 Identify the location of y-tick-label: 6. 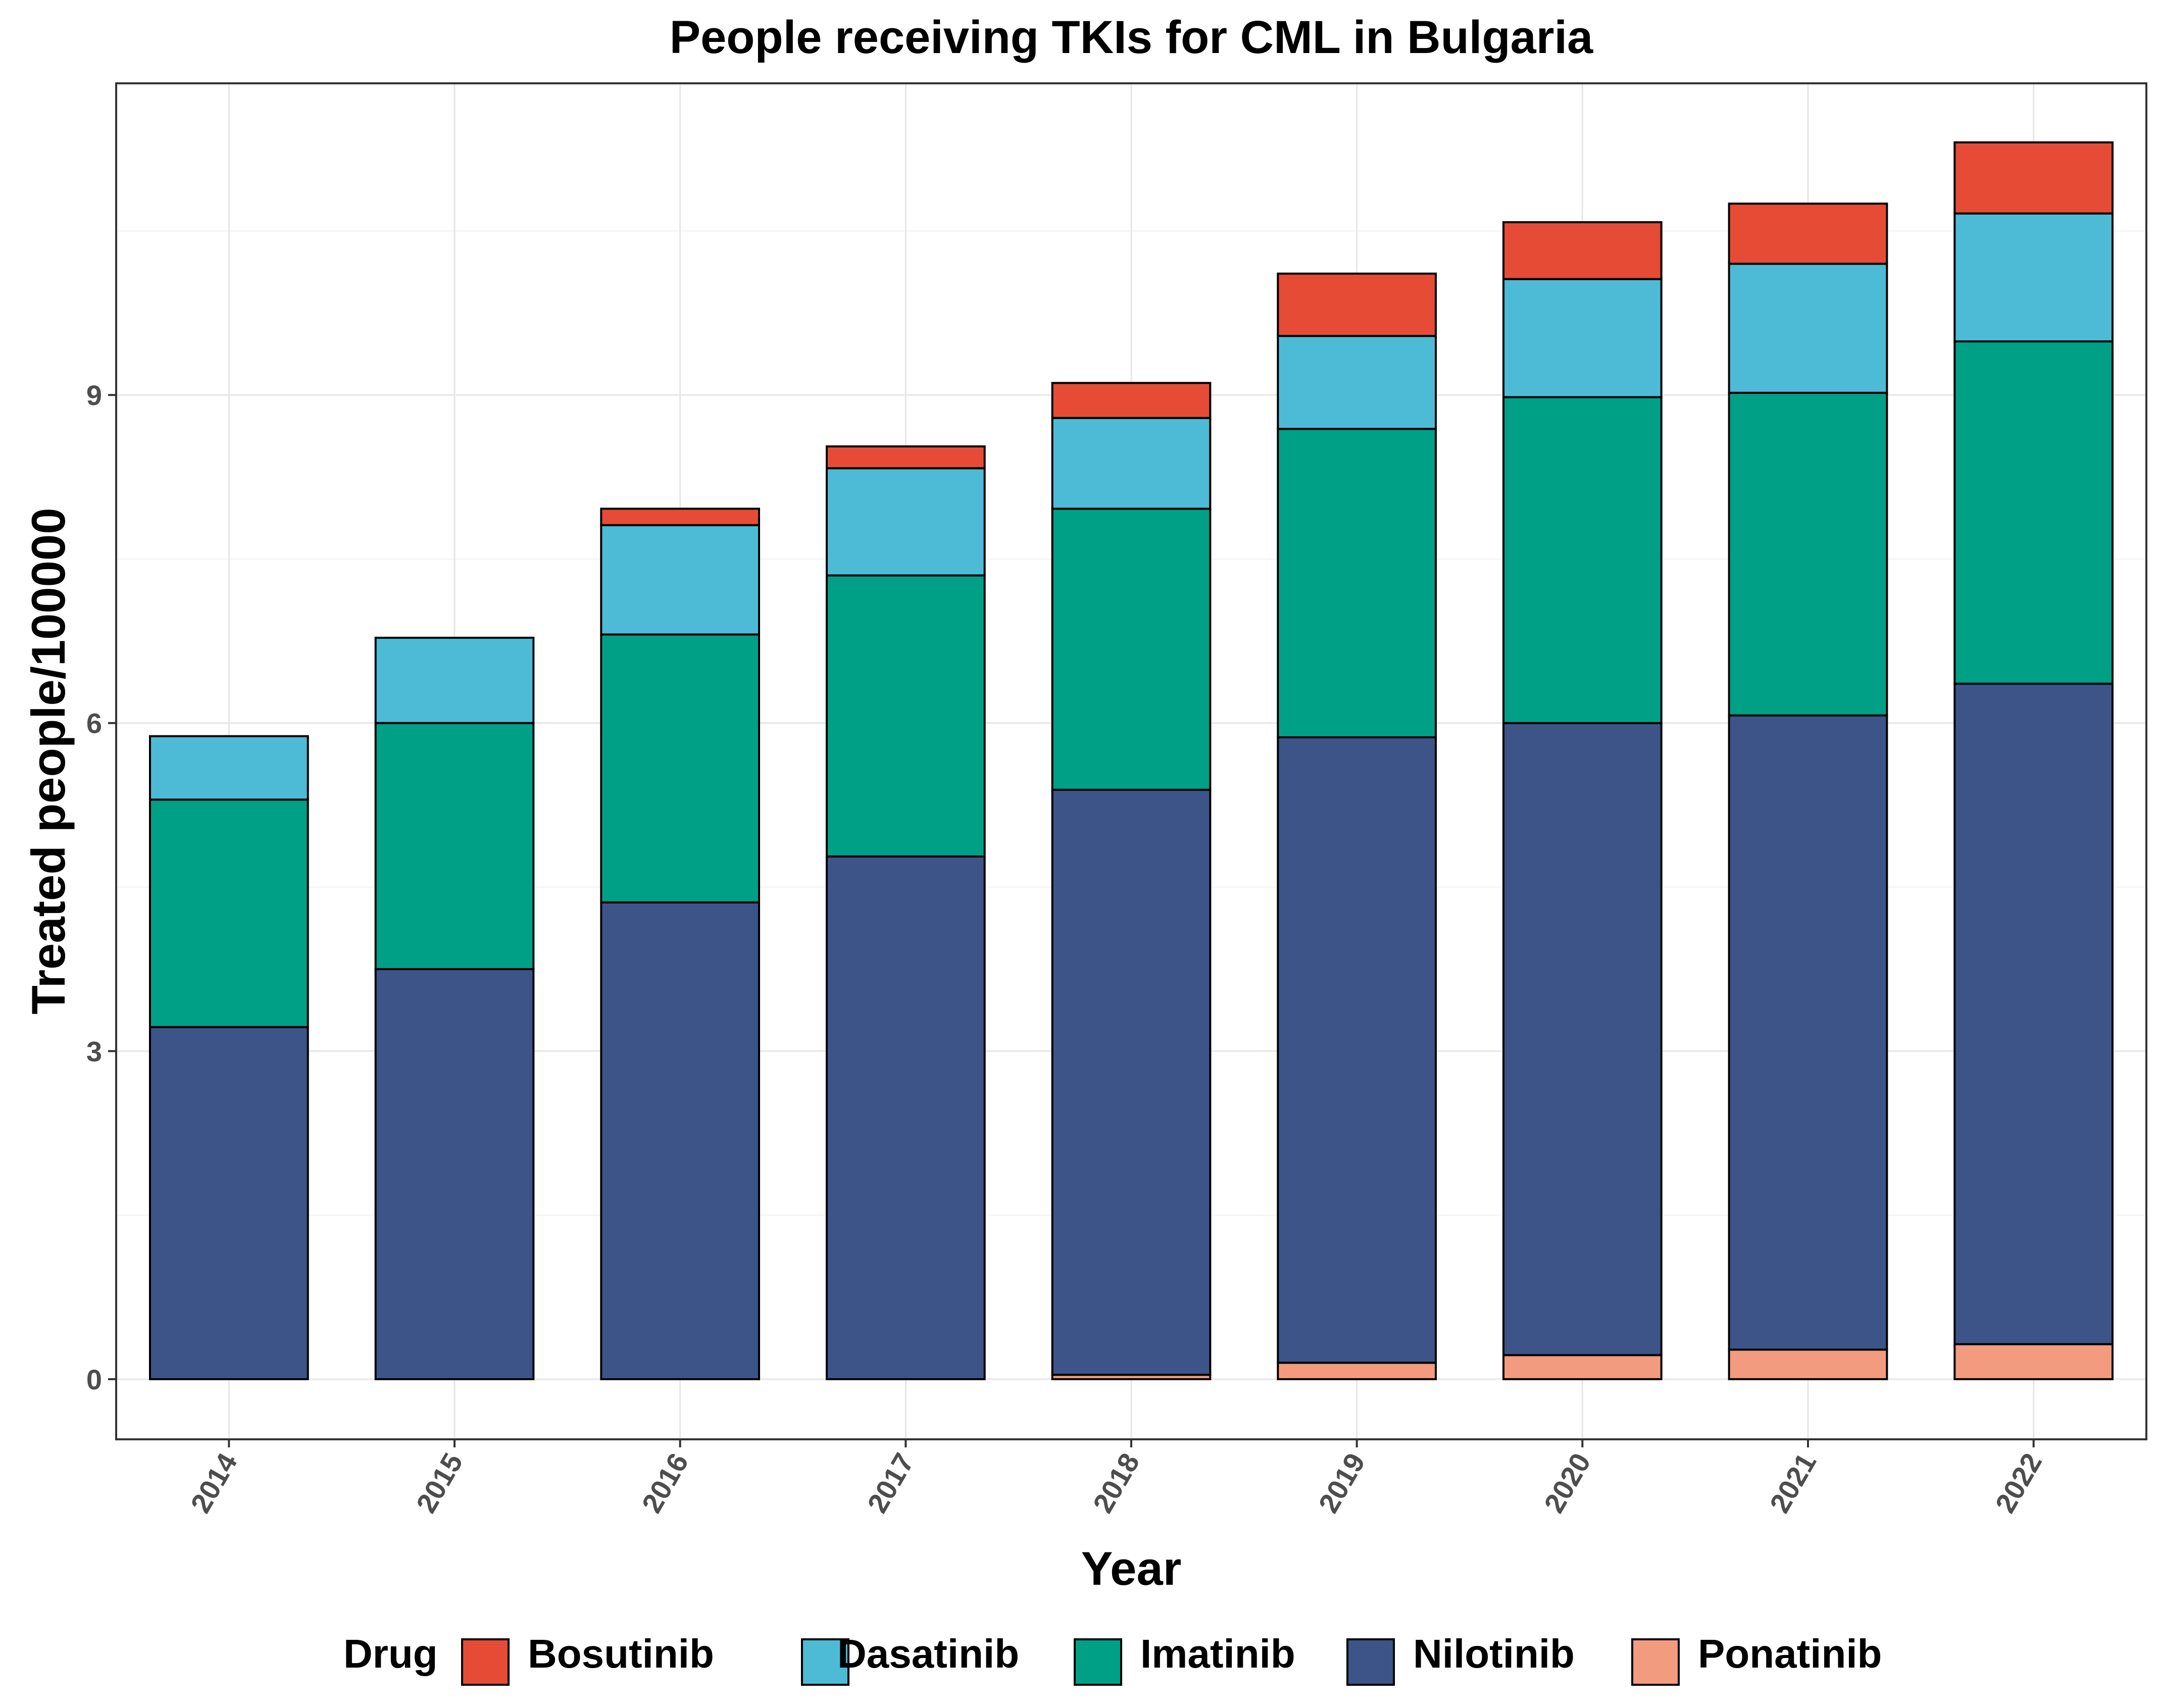
(94, 723).